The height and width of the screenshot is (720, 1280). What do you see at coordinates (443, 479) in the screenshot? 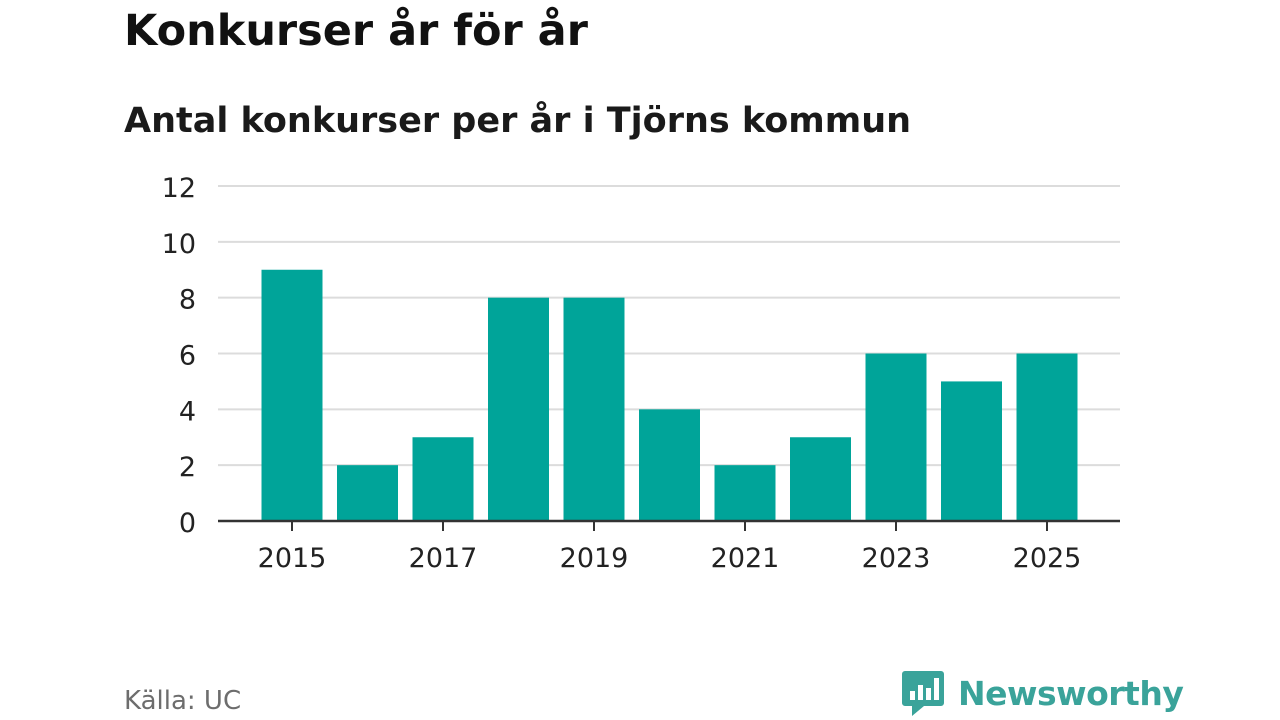
I see `bar-2017` at bounding box center [443, 479].